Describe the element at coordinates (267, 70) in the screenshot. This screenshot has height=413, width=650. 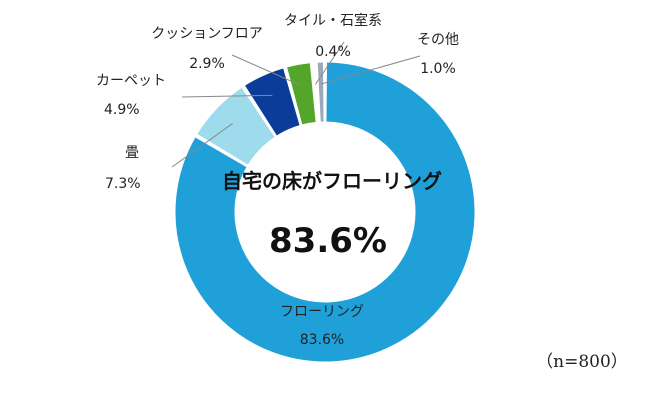
I see `leader-cushion-floor` at that location.